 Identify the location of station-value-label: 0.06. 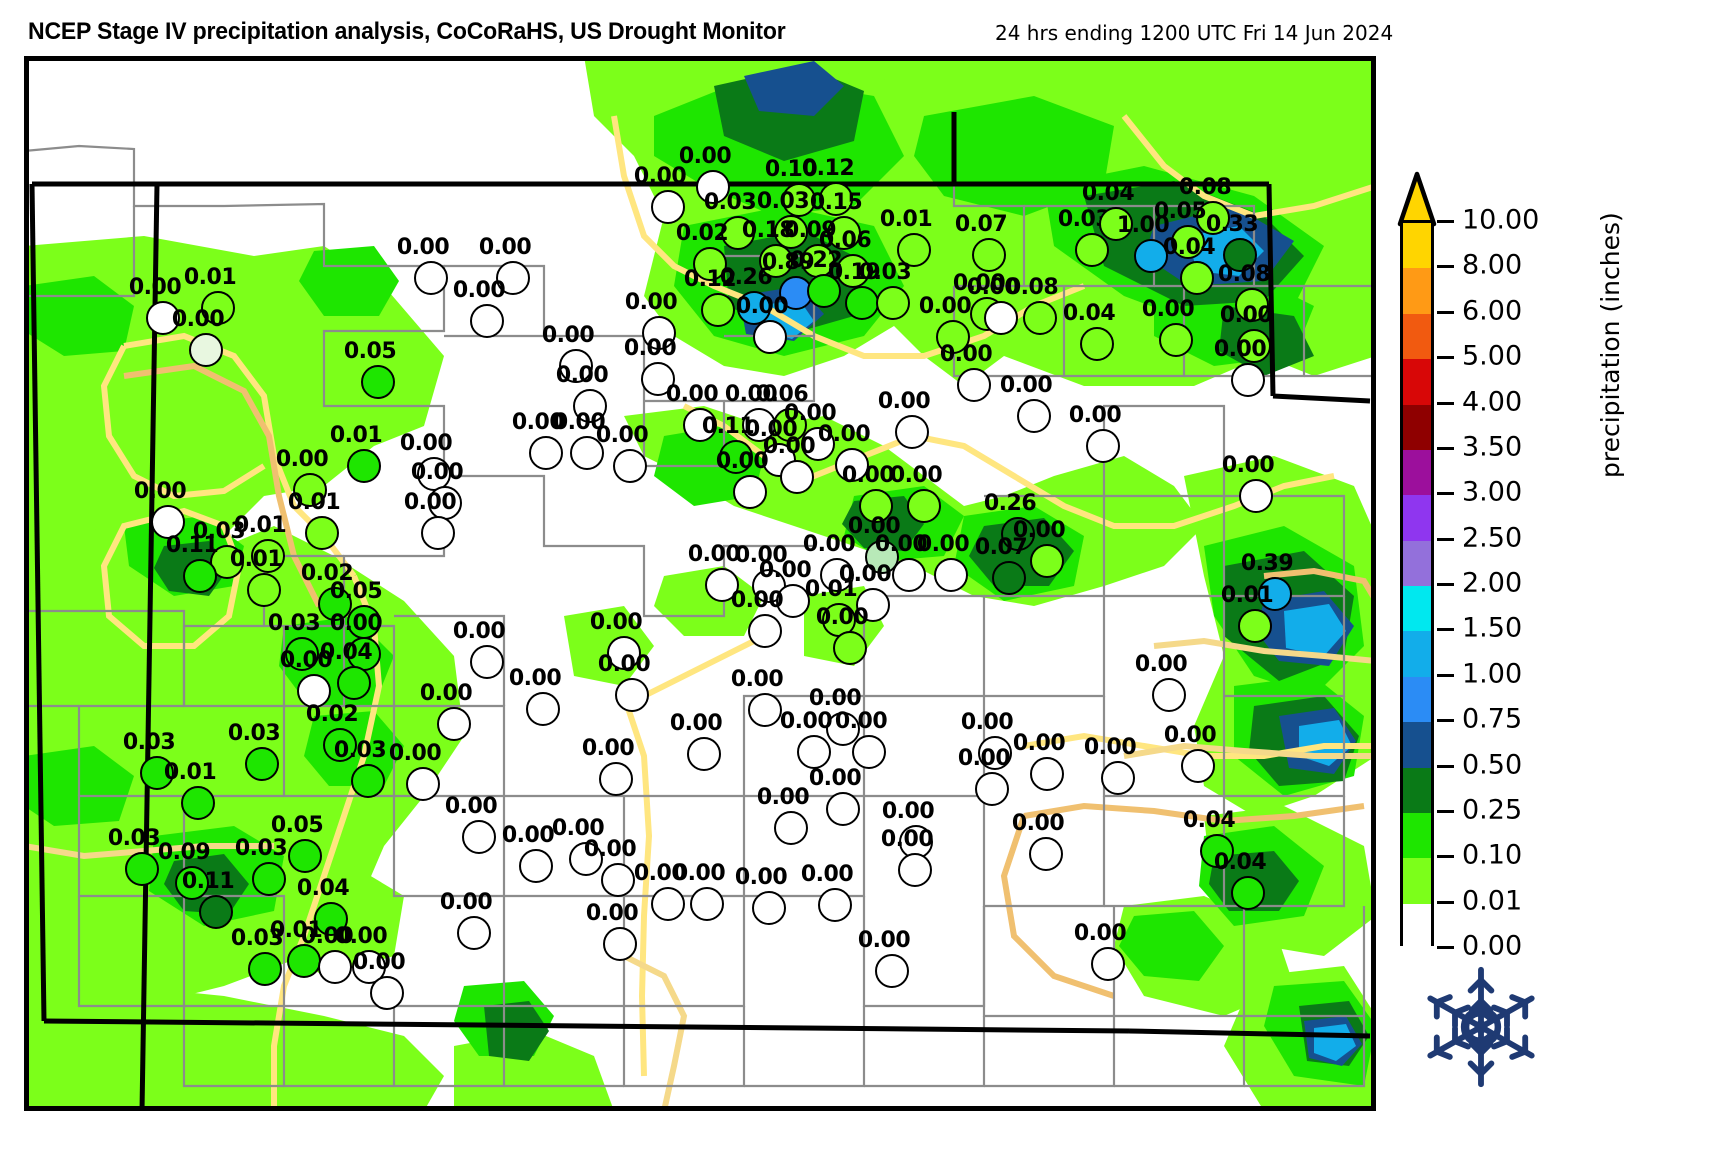
(782, 394).